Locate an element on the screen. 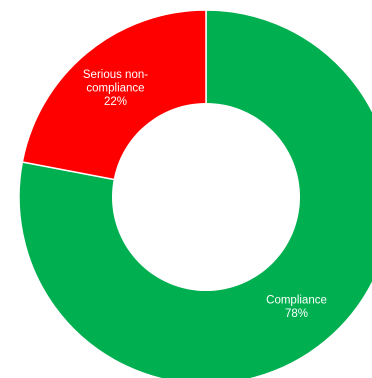  slice-name-label: Serious non- is located at coordinates (115, 75).